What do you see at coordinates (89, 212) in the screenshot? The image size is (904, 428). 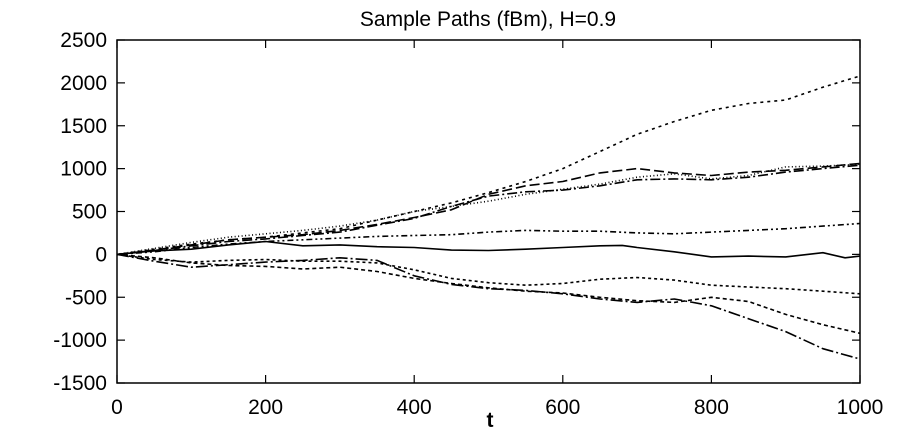 I see `y-tick-label: 500` at bounding box center [89, 212].